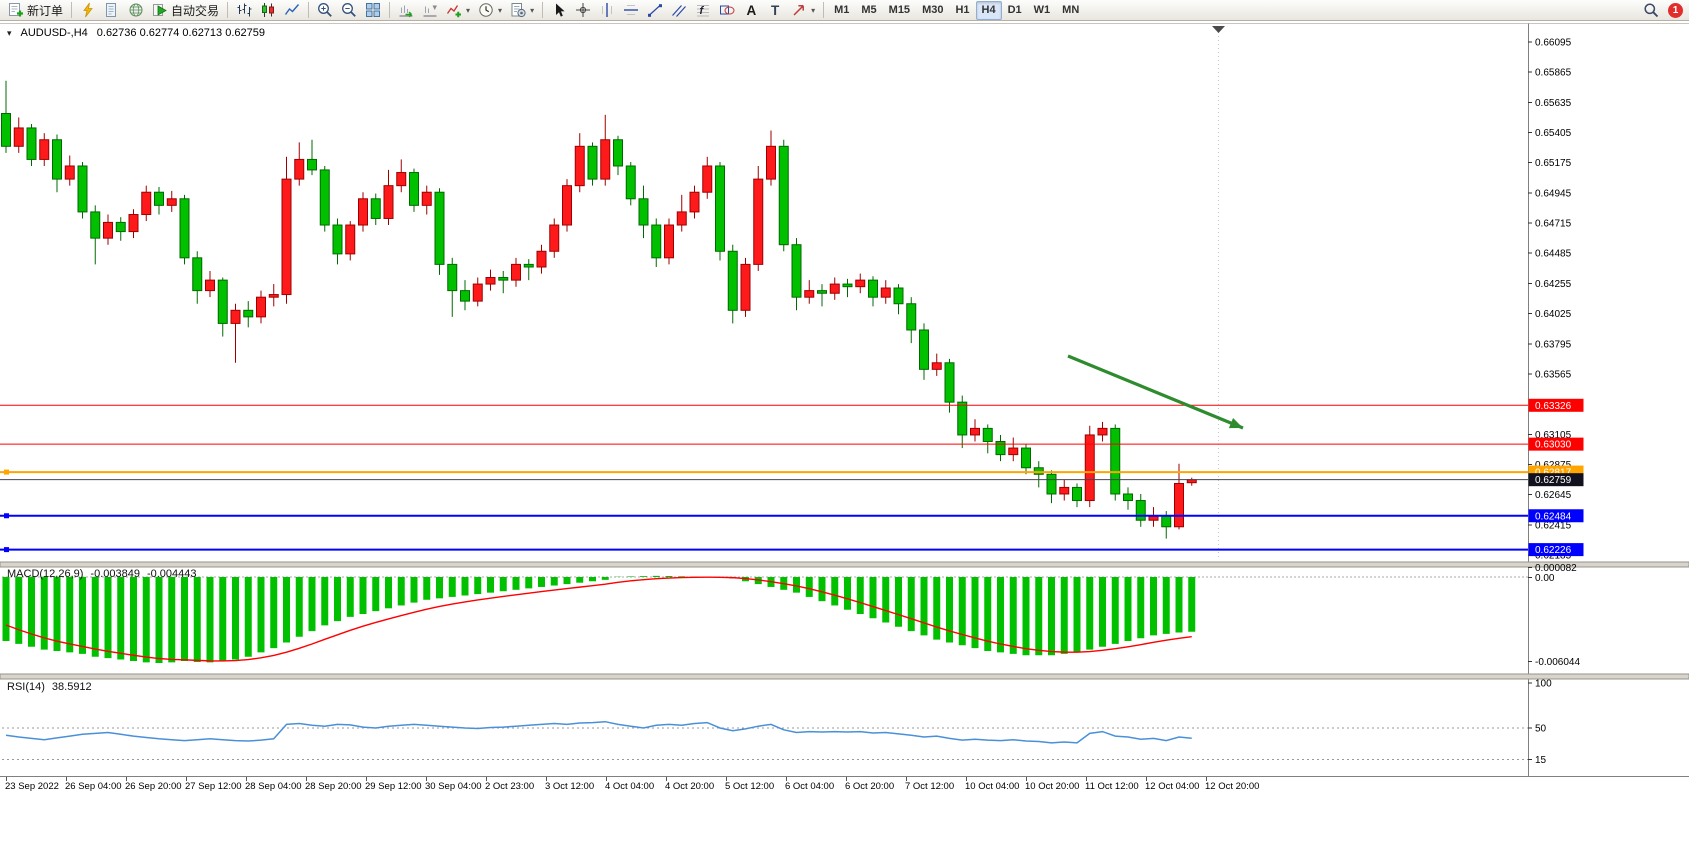 This screenshot has width=1689, height=859. I want to click on time-axis-label: 12 Oct 20:00, so click(1232, 786).